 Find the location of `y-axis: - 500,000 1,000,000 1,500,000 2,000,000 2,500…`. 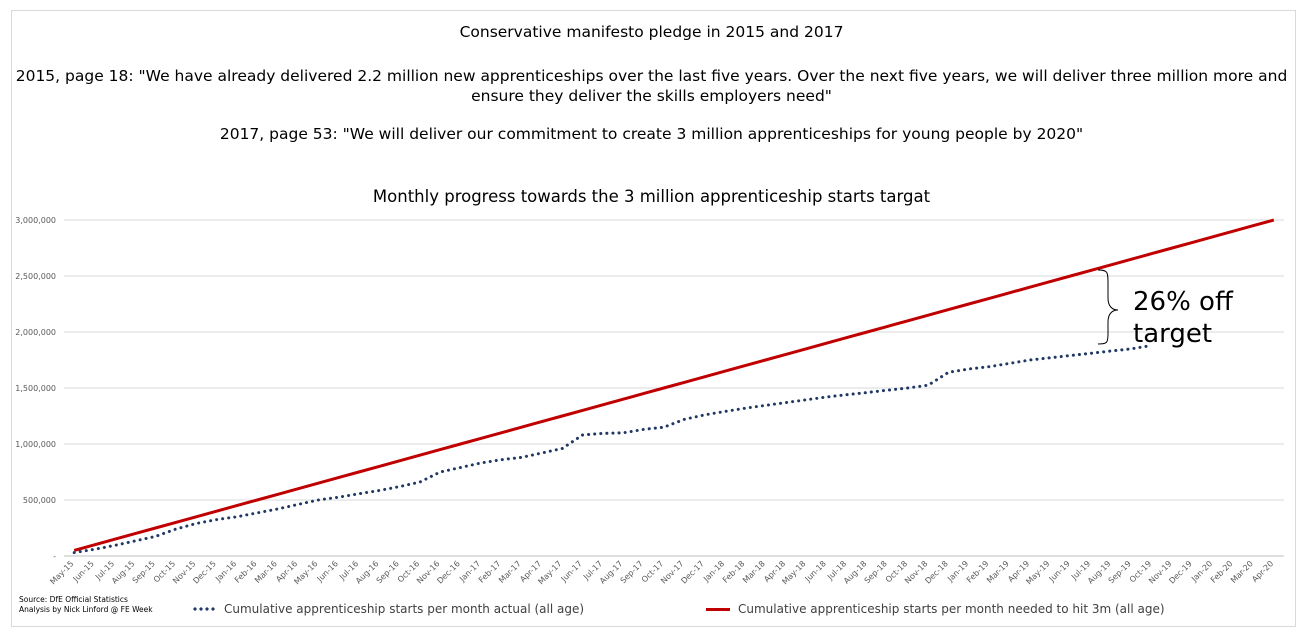

y-axis: - 500,000 1,000,000 1,500,000 2,000,000 2,500… is located at coordinates (35, 388).